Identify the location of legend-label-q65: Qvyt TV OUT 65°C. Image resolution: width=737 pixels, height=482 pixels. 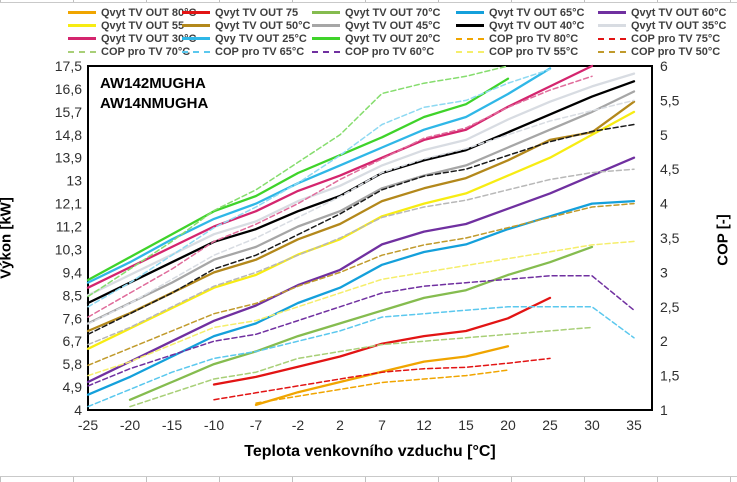
(537, 12).